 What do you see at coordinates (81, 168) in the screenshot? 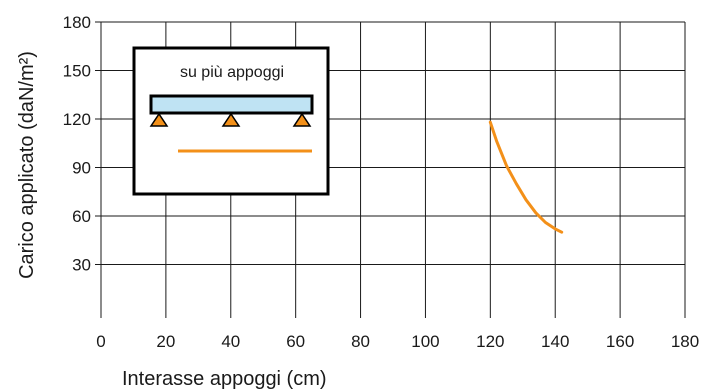
I see `y-tick-label: 90` at bounding box center [81, 168].